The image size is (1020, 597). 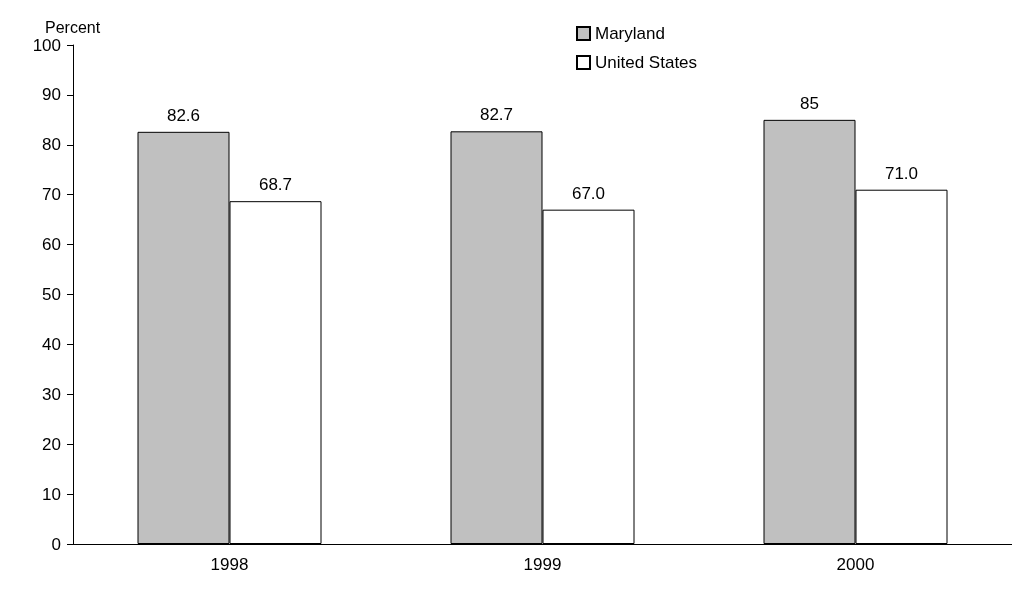 I want to click on y-tick-label: 100, so click(x=46, y=45).